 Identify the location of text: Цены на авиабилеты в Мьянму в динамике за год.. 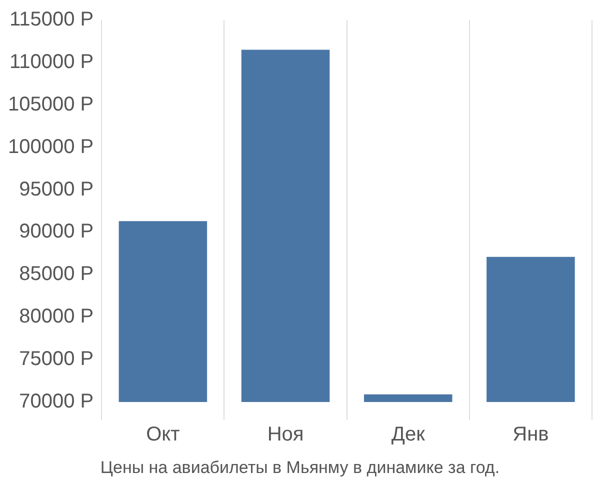
(300, 468).